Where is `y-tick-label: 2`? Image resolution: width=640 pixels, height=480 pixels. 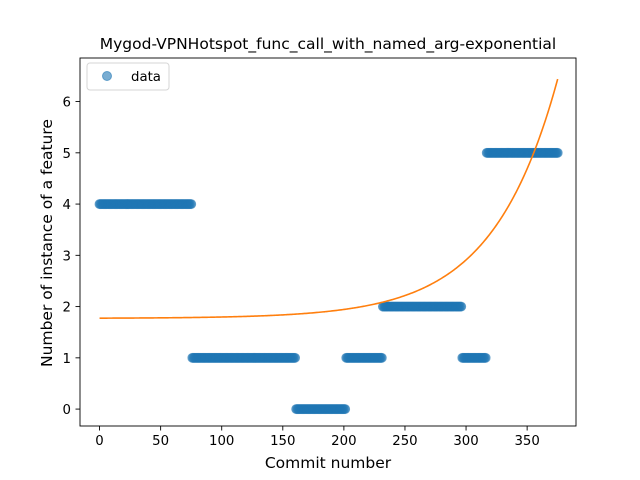
y-tick-label: 2 is located at coordinates (67, 308).